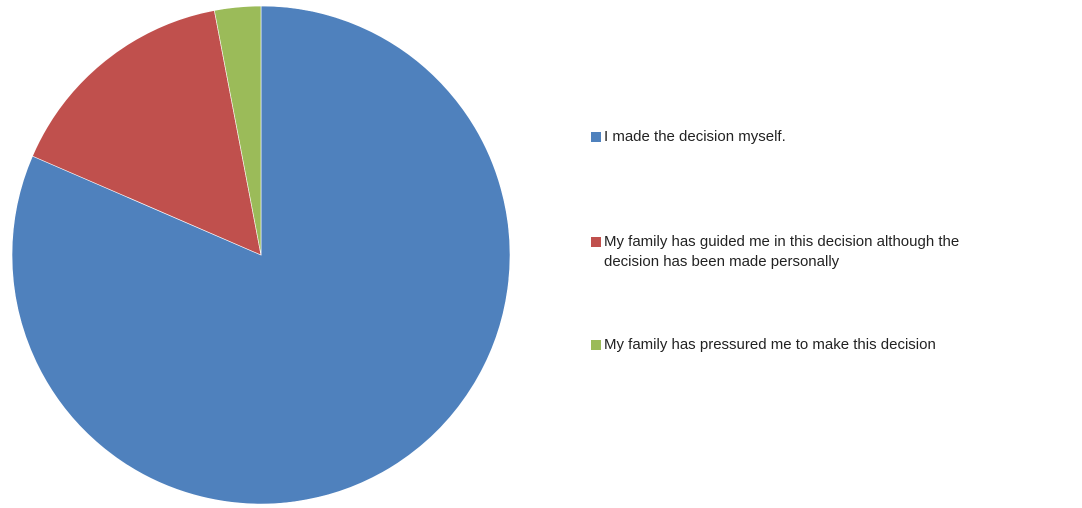 This screenshot has height=508, width=1082. Describe the element at coordinates (237, 130) in the screenshot. I see `pie-slice-family-pressured` at that location.